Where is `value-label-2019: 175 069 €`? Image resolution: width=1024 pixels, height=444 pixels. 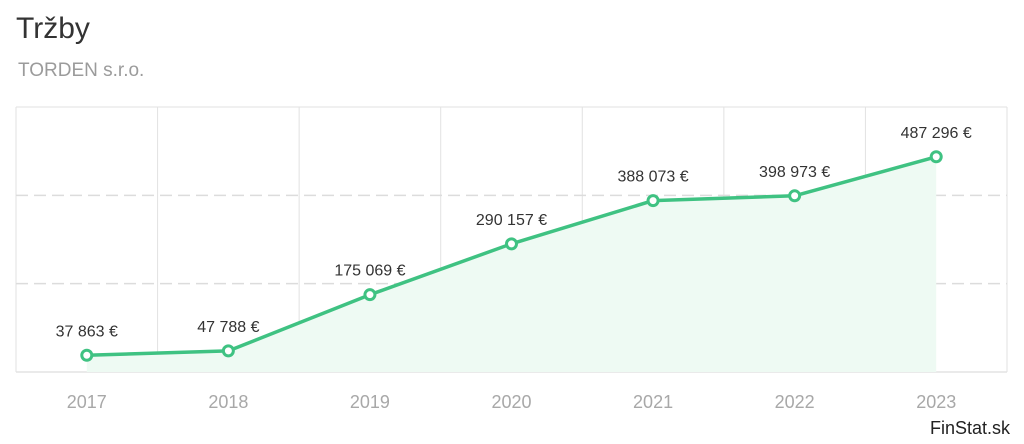
value-label-2019: 175 069 € is located at coordinates (369, 271).